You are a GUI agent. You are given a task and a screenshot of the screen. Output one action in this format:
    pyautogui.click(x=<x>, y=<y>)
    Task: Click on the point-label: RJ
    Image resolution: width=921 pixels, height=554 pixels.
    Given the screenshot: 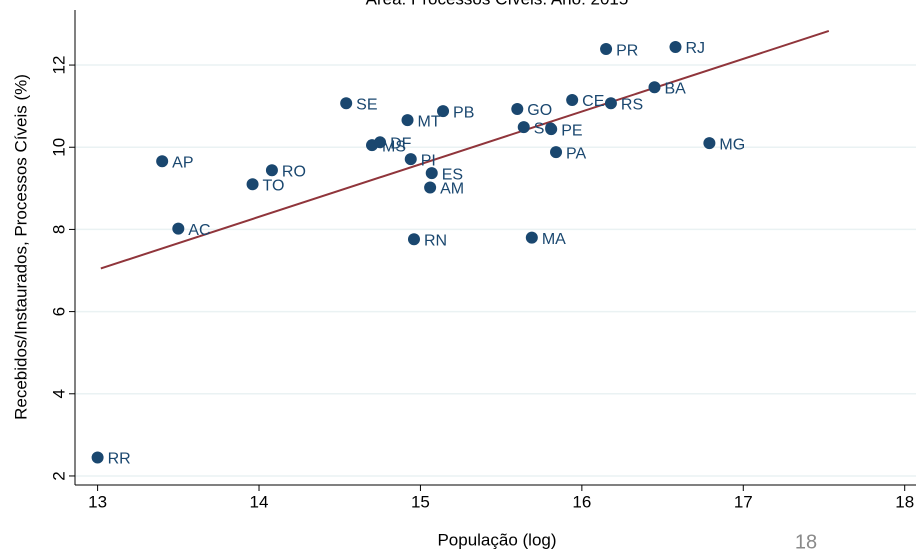 What is the action you would take?
    pyautogui.click(x=695, y=48)
    